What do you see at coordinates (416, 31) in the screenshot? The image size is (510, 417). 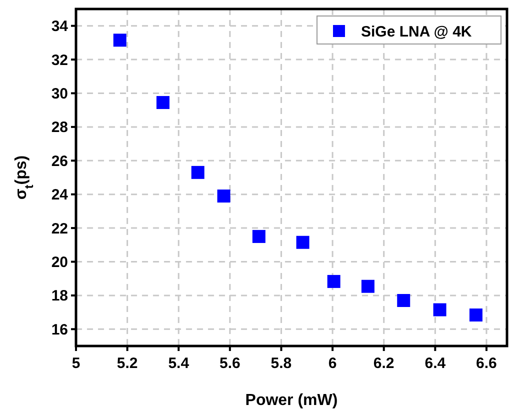 I see `legend-label: SiGe LNA @ 4K` at bounding box center [416, 31].